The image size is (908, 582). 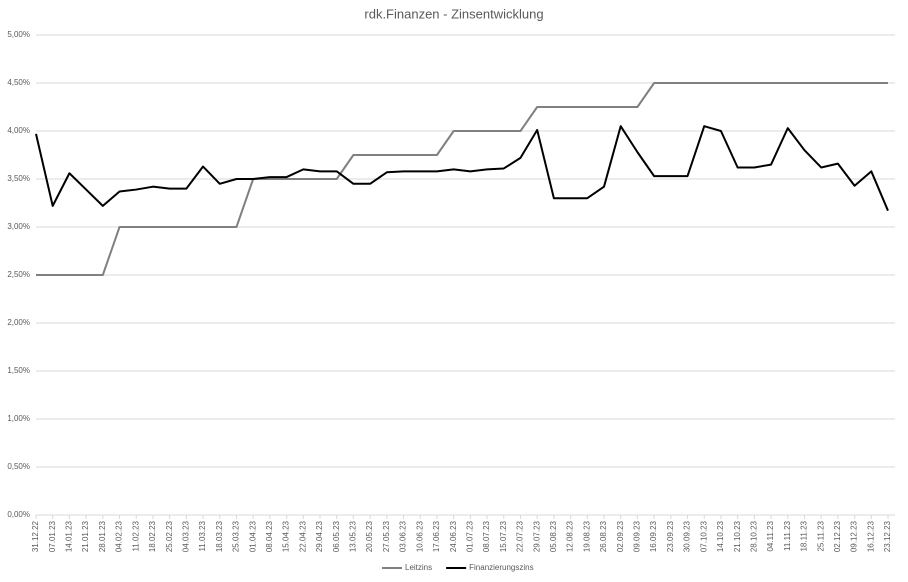 I want to click on x-tick-label: 31.12.22, so click(x=35, y=536).